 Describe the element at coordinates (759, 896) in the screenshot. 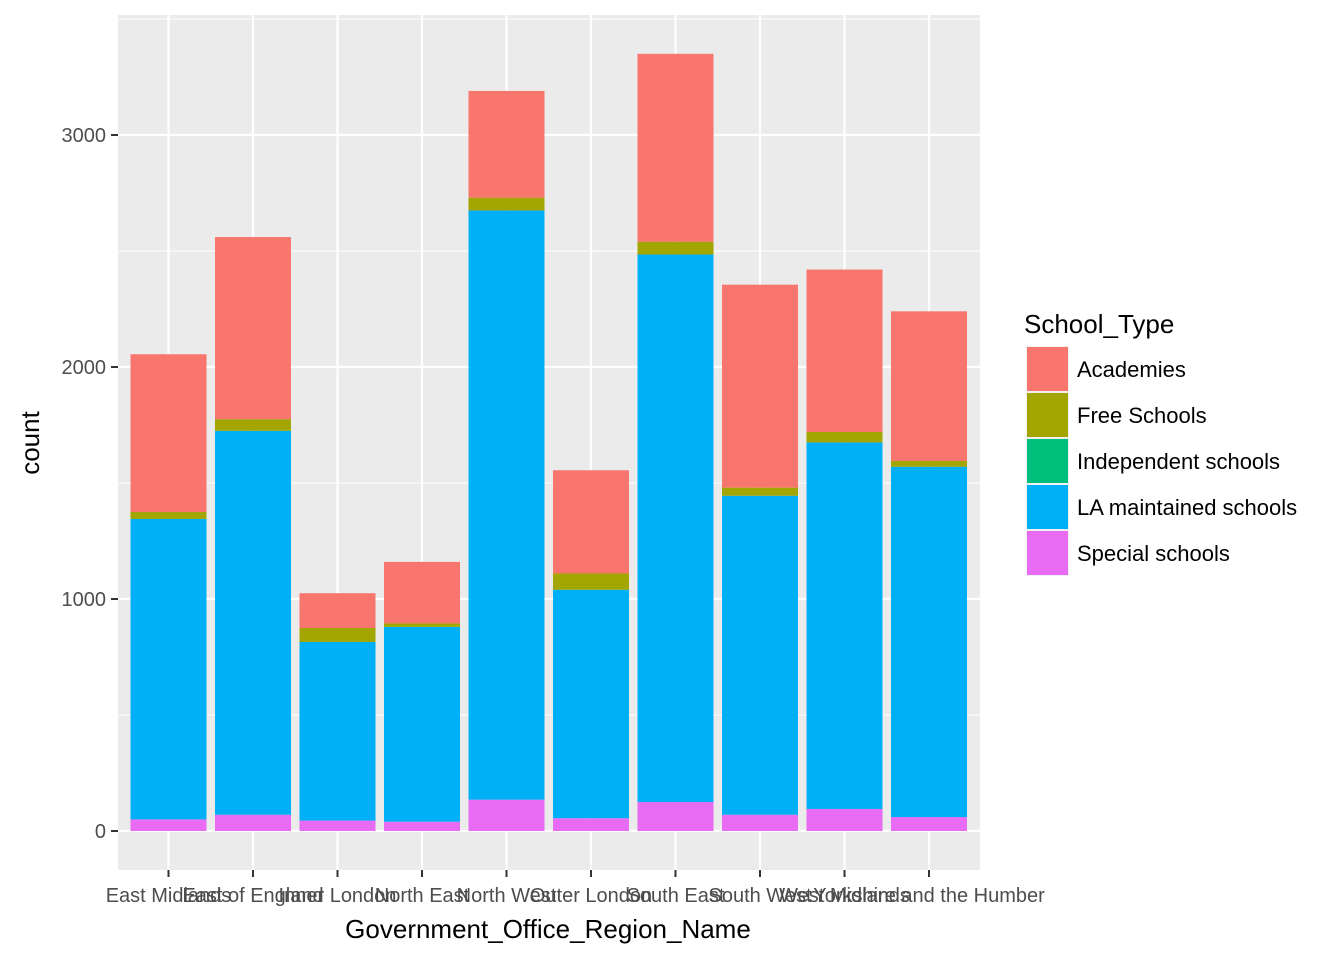

I see `x-tick-label: South West` at that location.